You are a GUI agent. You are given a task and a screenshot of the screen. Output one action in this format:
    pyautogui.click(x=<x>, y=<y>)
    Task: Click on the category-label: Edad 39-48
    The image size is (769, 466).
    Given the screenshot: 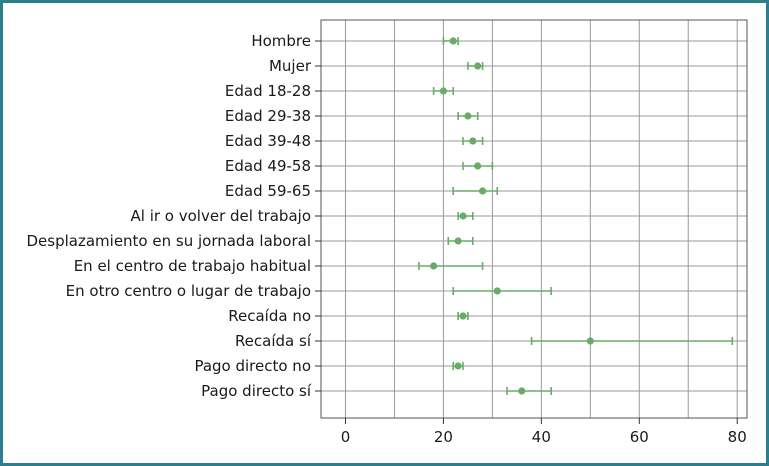 What is the action you would take?
    pyautogui.click(x=268, y=141)
    